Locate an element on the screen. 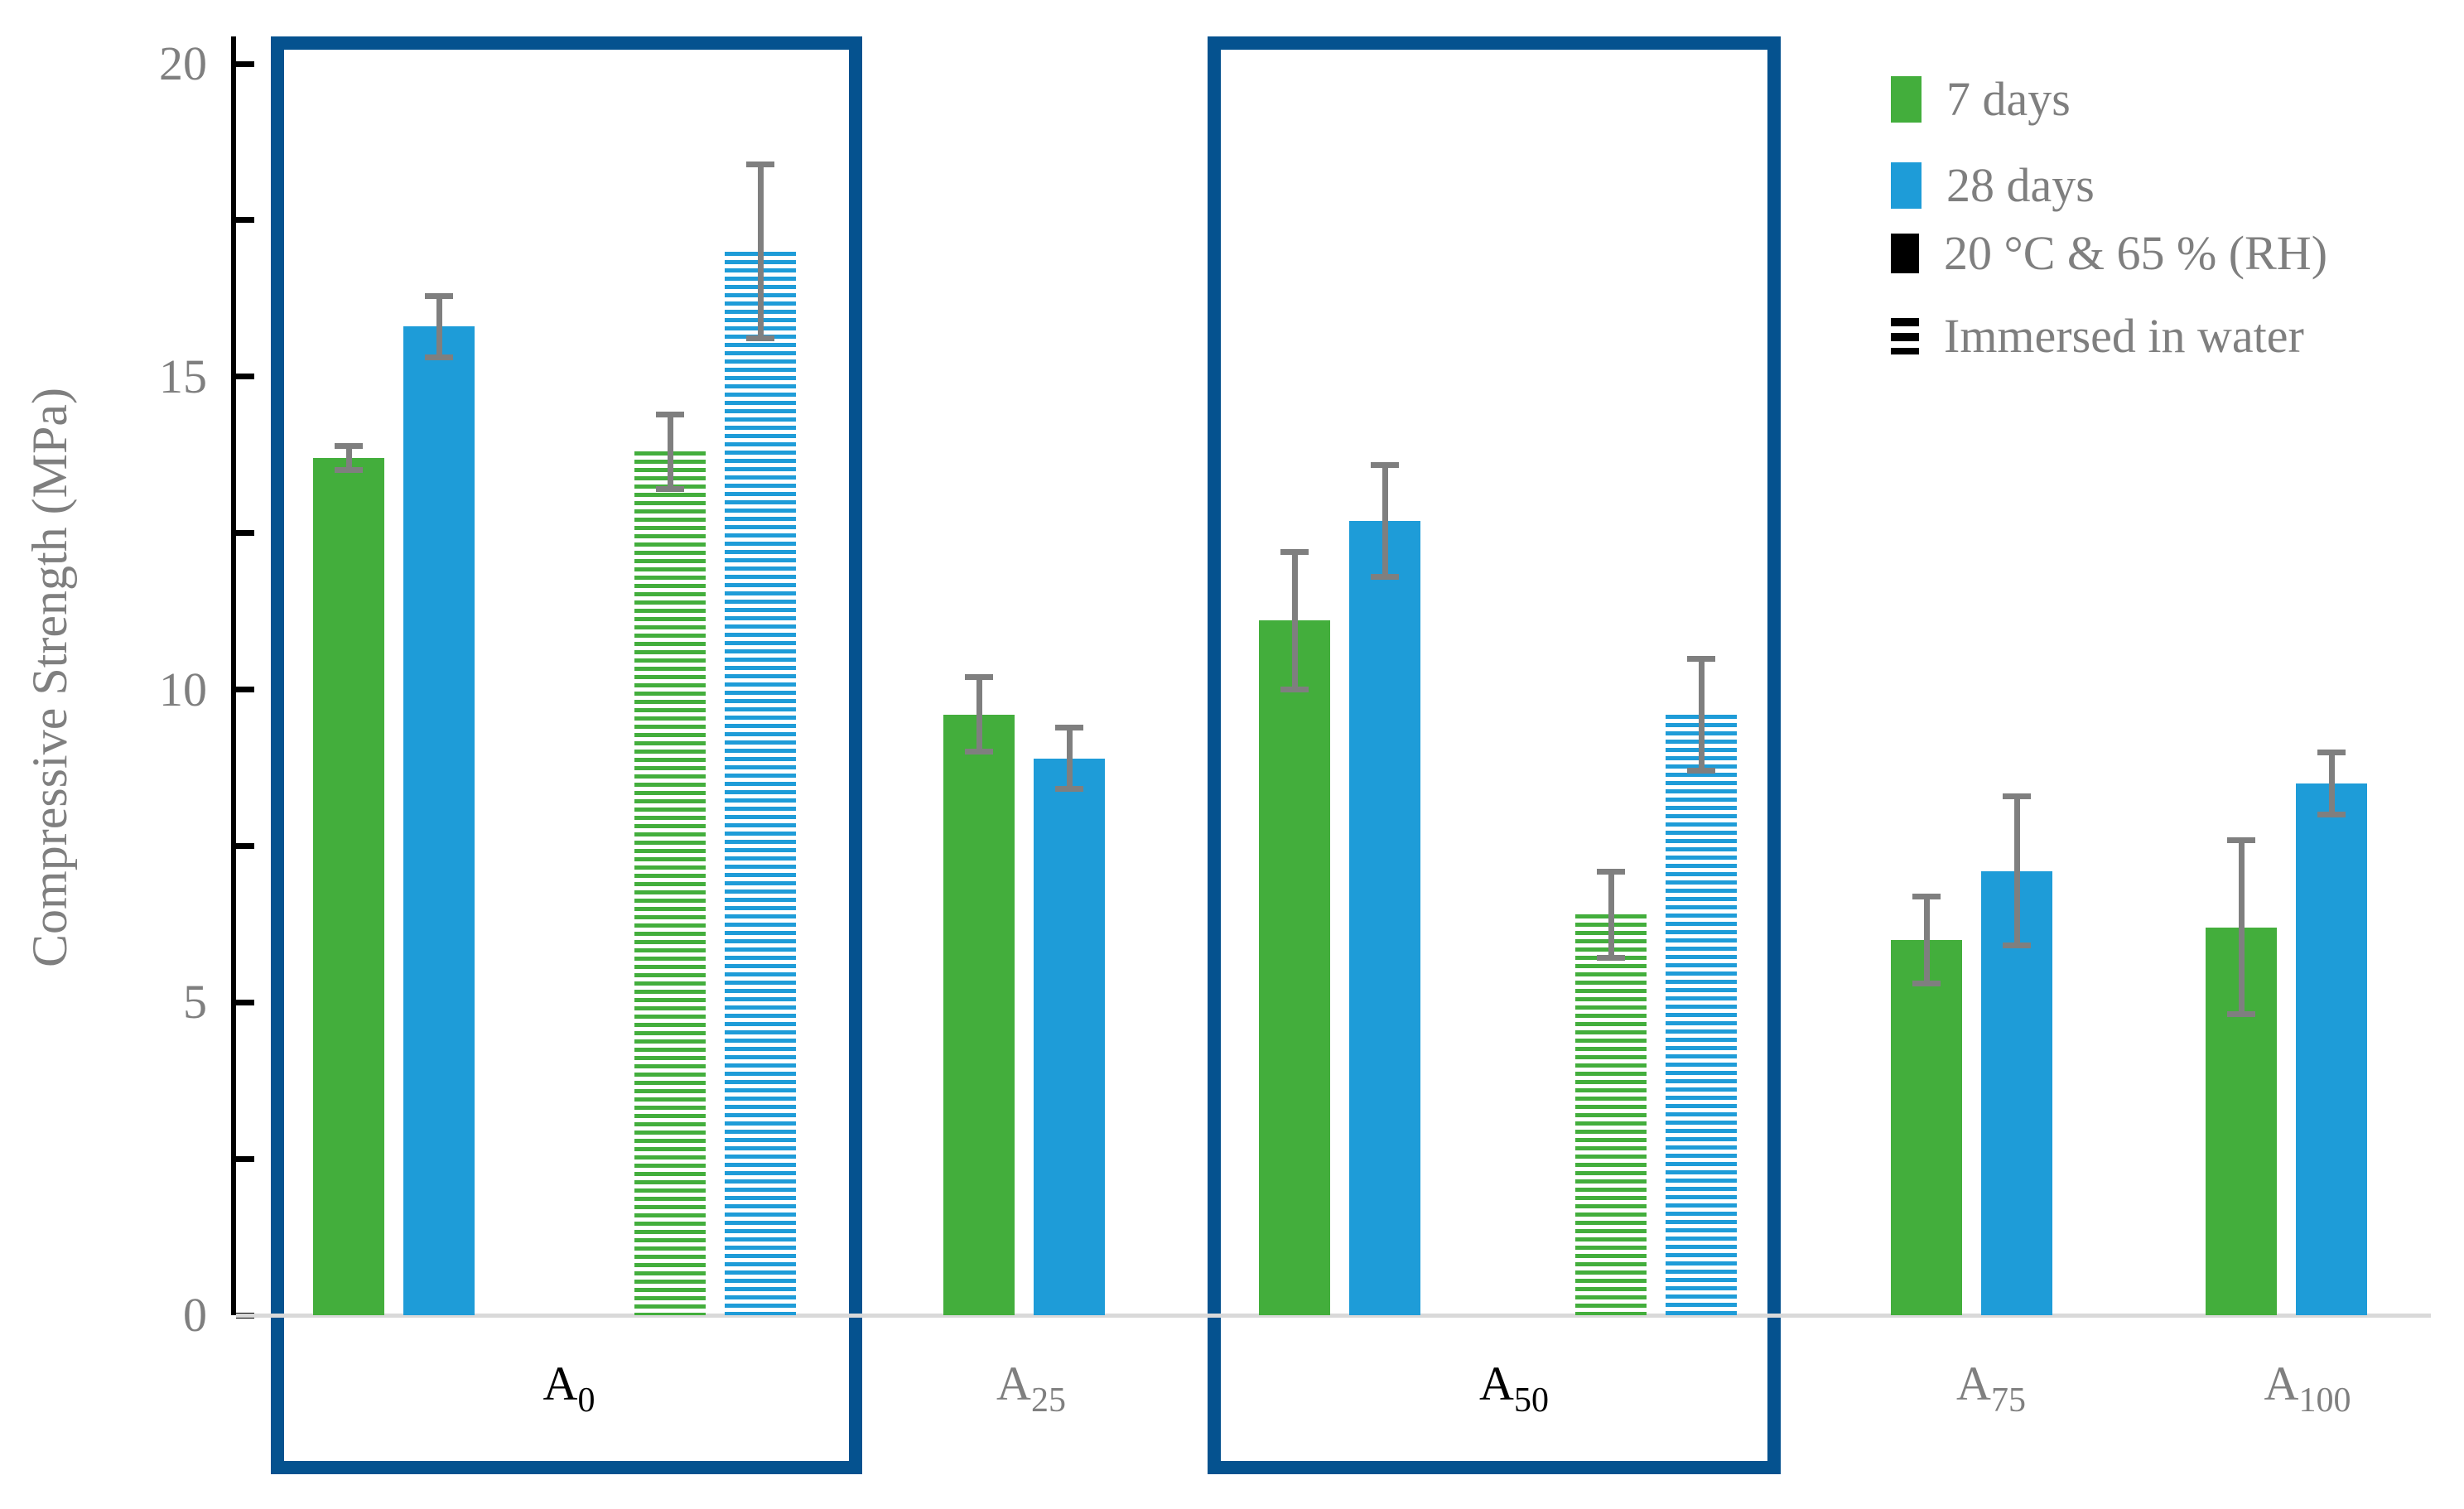 The image size is (2464, 1509). y-tick-label: 0 is located at coordinates (195, 1315).